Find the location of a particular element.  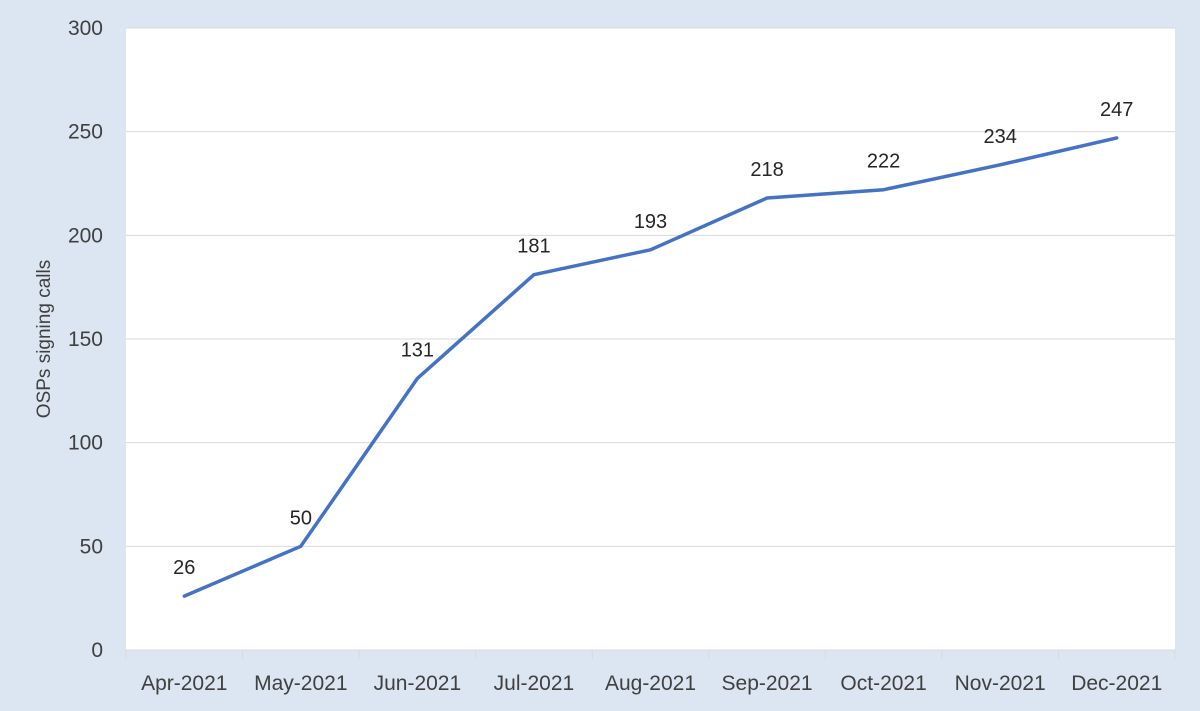

data-label-sep-2021: 218 is located at coordinates (766, 170).